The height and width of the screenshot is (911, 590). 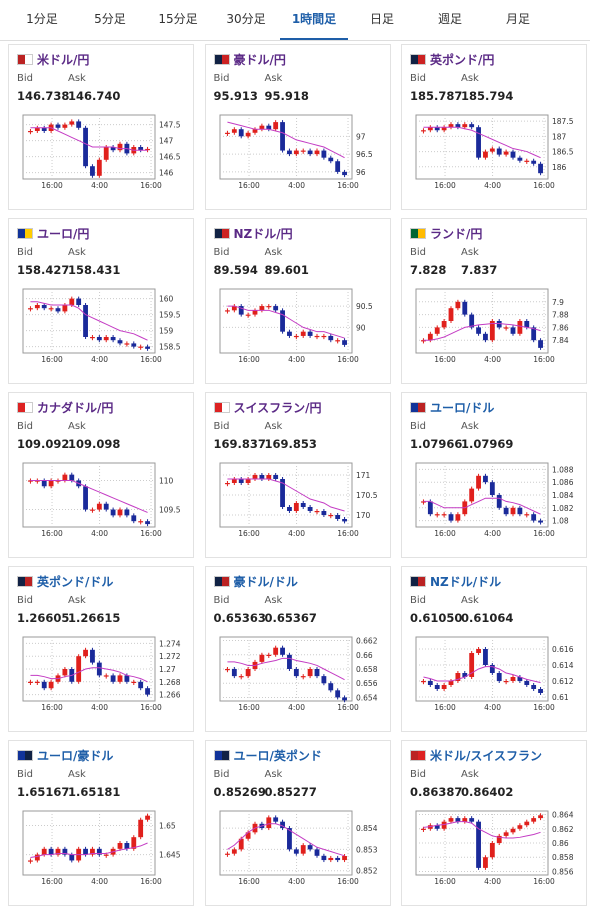 I want to click on timeframe-tab: 日足, so click(x=381, y=19).